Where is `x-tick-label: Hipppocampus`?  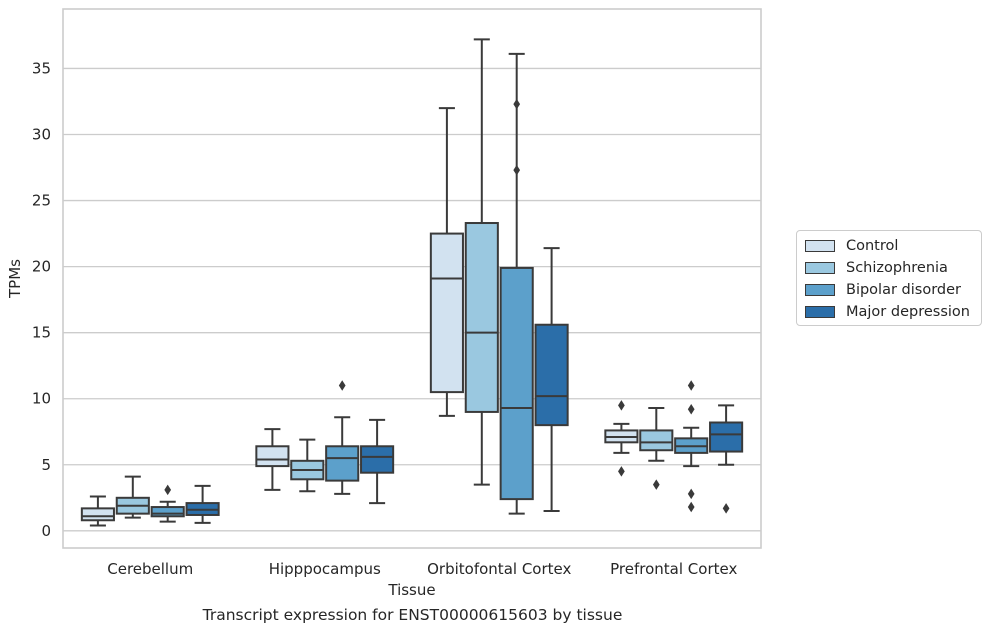 x-tick-label: Hipppocampus is located at coordinates (325, 569).